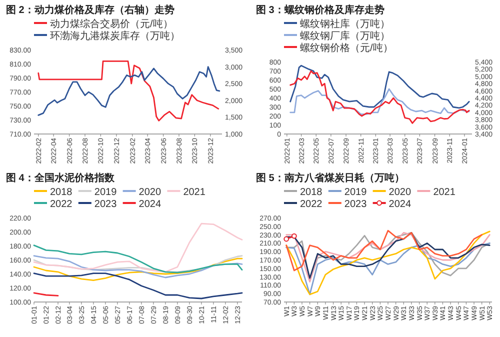 This screenshot has height=337, width=500. I want to click on legend-label: 螺纹钢社库（万吨）, so click(345, 24).